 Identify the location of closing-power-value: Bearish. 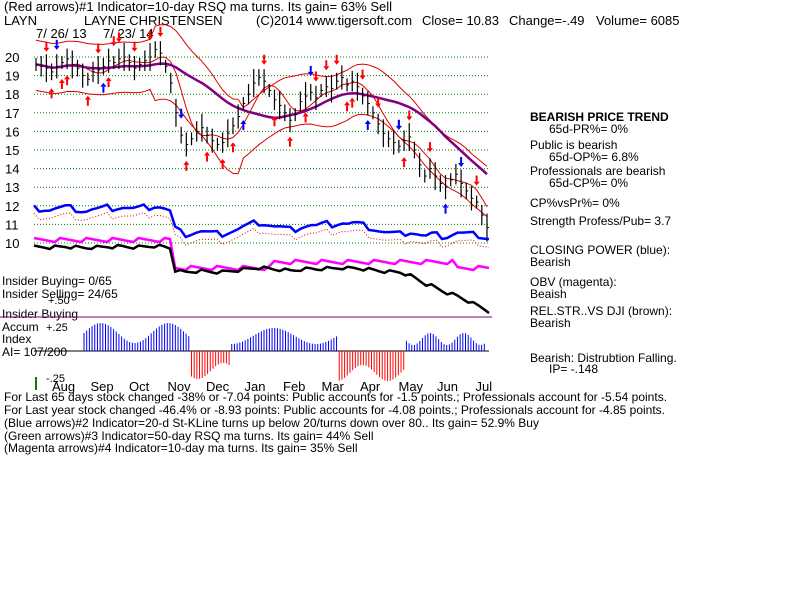
(550, 262).